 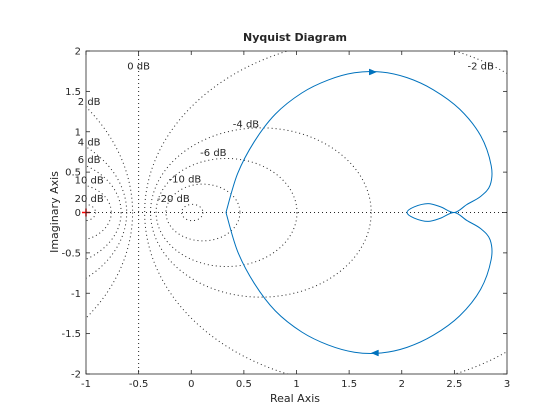 I want to click on db-label: -2 dB, so click(x=481, y=67).